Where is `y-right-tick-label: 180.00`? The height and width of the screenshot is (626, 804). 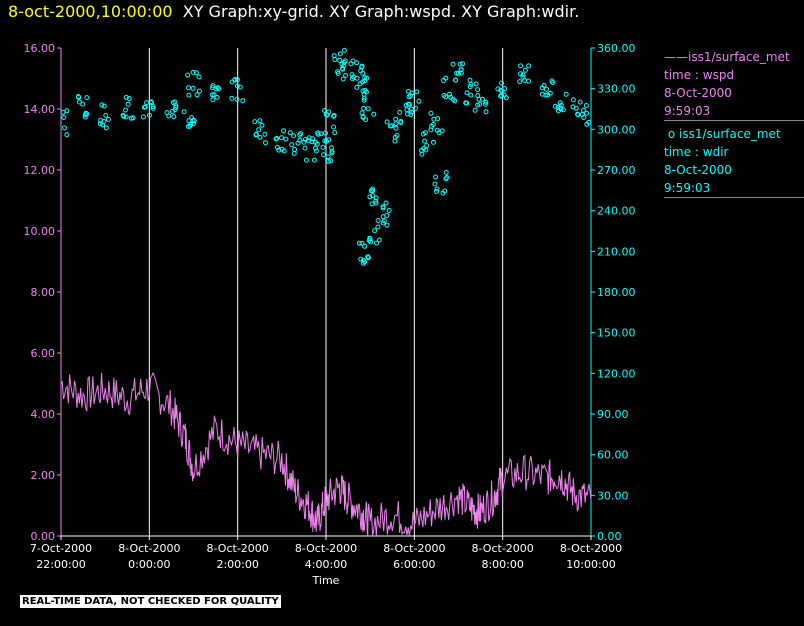
y-right-tick-label: 180.00 is located at coordinates (616, 292).